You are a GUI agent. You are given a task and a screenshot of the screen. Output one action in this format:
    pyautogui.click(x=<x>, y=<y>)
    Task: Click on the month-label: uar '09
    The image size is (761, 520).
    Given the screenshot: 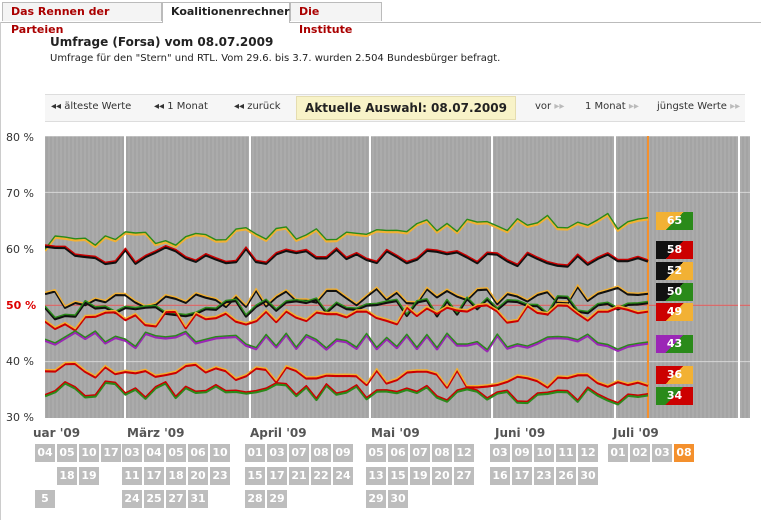 What is the action you would take?
    pyautogui.click(x=57, y=433)
    